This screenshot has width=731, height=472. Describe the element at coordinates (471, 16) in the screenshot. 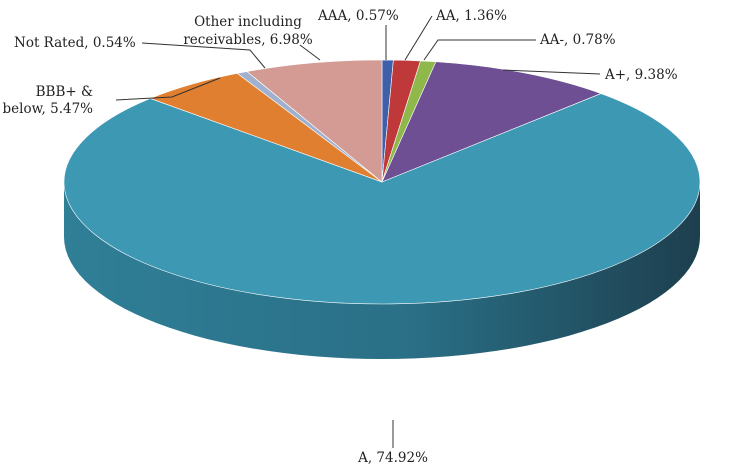

I see `data-label-aa: AA, 1.36%` at that location.